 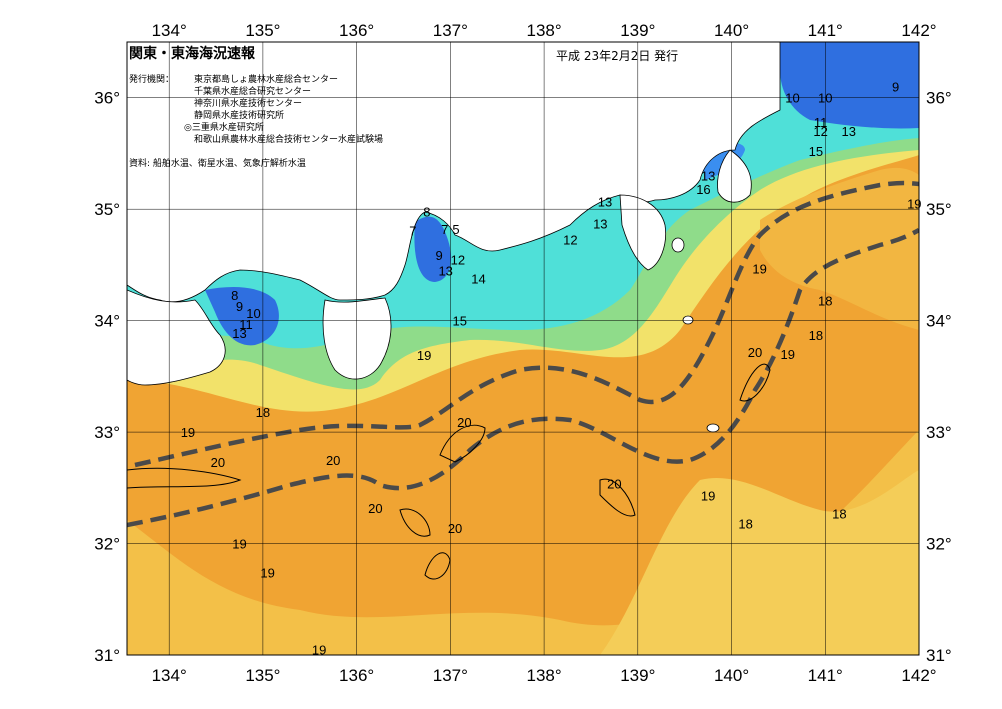 What do you see at coordinates (617, 56) in the screenshot?
I see `issue-date: 平成 23年2月2日 発行` at bounding box center [617, 56].